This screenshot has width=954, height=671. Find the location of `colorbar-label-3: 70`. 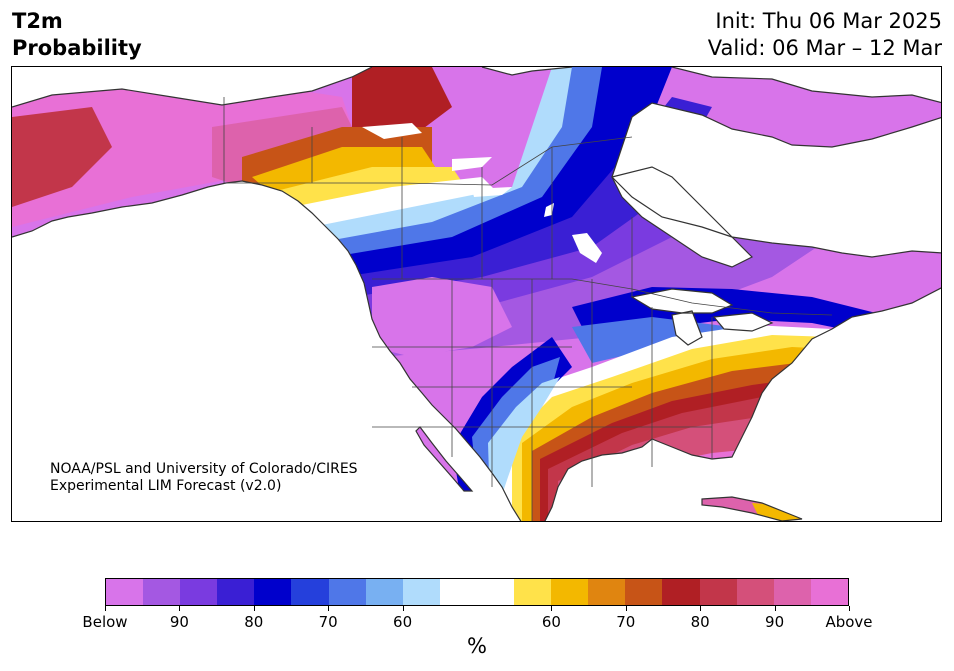

colorbar-label-3: 70 is located at coordinates (328, 622).